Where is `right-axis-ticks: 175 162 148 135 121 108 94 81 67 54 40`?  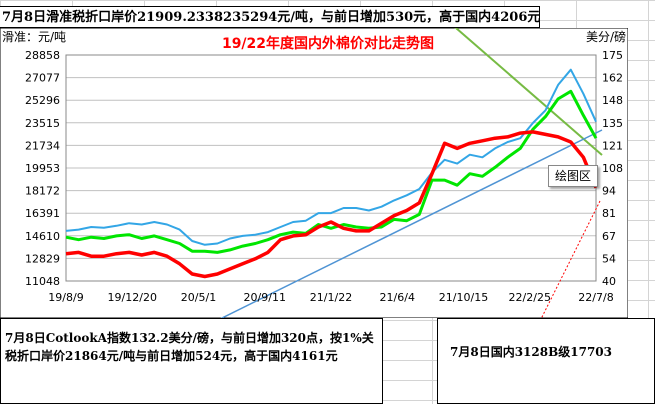 right-axis-ticks: 175 162 148 135 121 108 94 81 67 54 40 is located at coordinates (612, 168).